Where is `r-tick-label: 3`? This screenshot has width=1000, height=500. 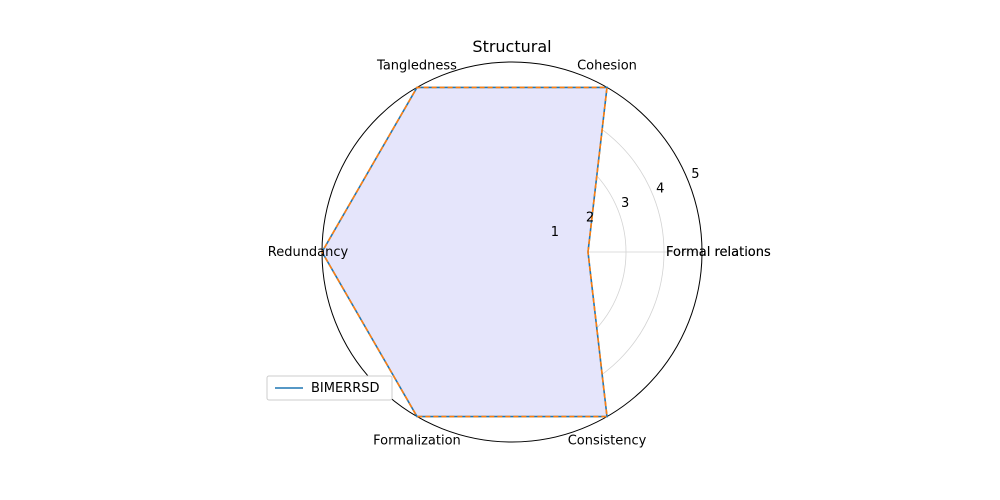 r-tick-label: 3 is located at coordinates (625, 203).